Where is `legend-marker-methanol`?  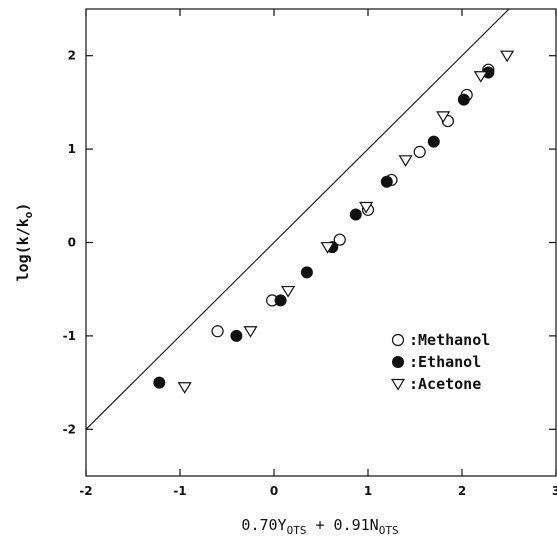 legend-marker-methanol is located at coordinates (398, 340).